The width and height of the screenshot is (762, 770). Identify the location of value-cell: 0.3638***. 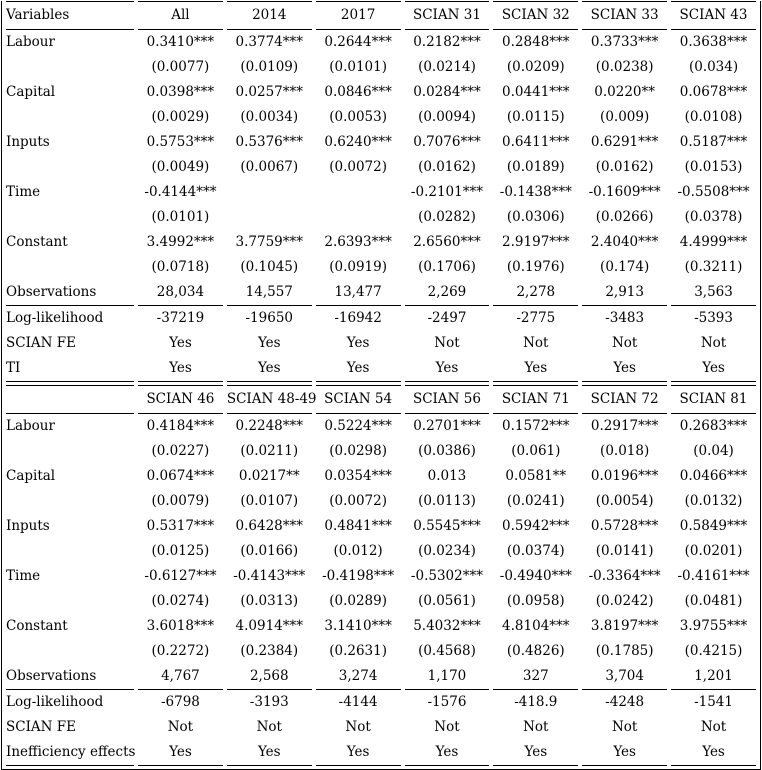
(713, 42).